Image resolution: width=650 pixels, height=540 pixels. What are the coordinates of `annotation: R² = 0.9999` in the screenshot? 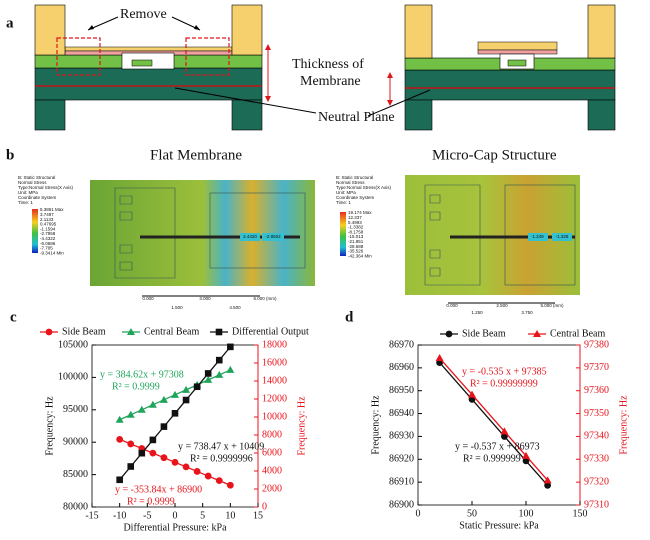 It's located at (136, 386).